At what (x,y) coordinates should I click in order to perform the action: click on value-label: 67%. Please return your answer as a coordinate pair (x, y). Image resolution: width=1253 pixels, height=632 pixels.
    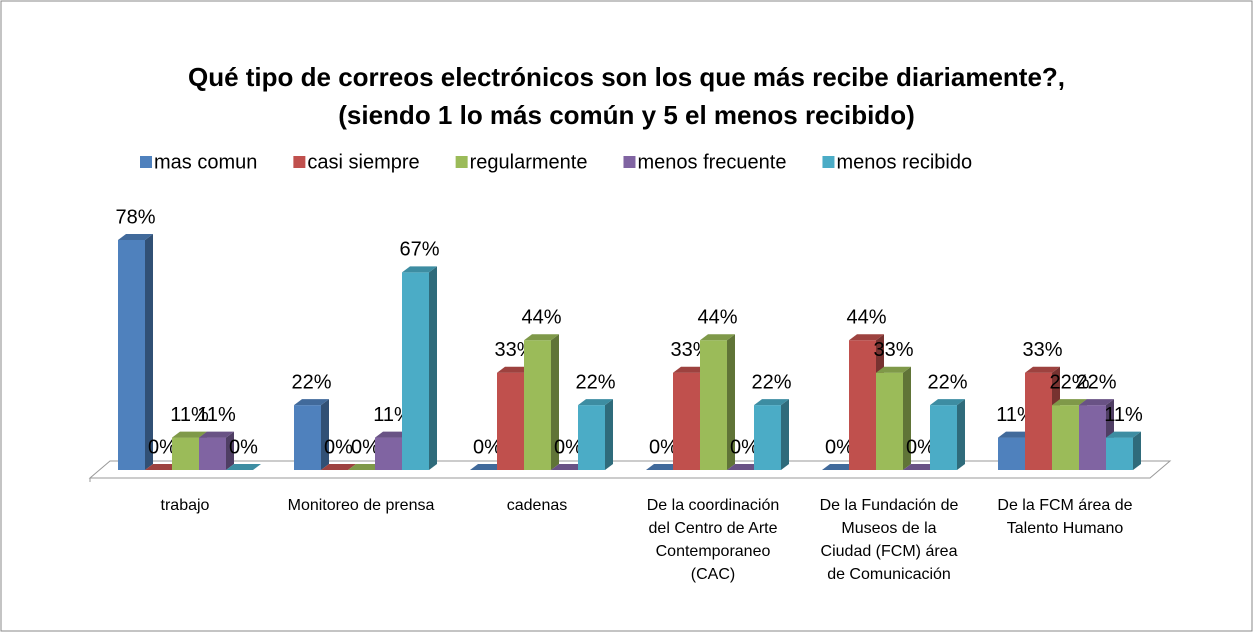
    Looking at the image, I should click on (419, 250).